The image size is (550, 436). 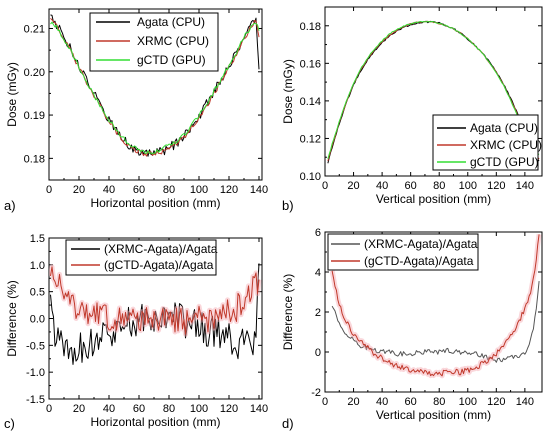 What do you see at coordinates (318, 353) in the screenshot?
I see `y-tick-label: 0` at bounding box center [318, 353].